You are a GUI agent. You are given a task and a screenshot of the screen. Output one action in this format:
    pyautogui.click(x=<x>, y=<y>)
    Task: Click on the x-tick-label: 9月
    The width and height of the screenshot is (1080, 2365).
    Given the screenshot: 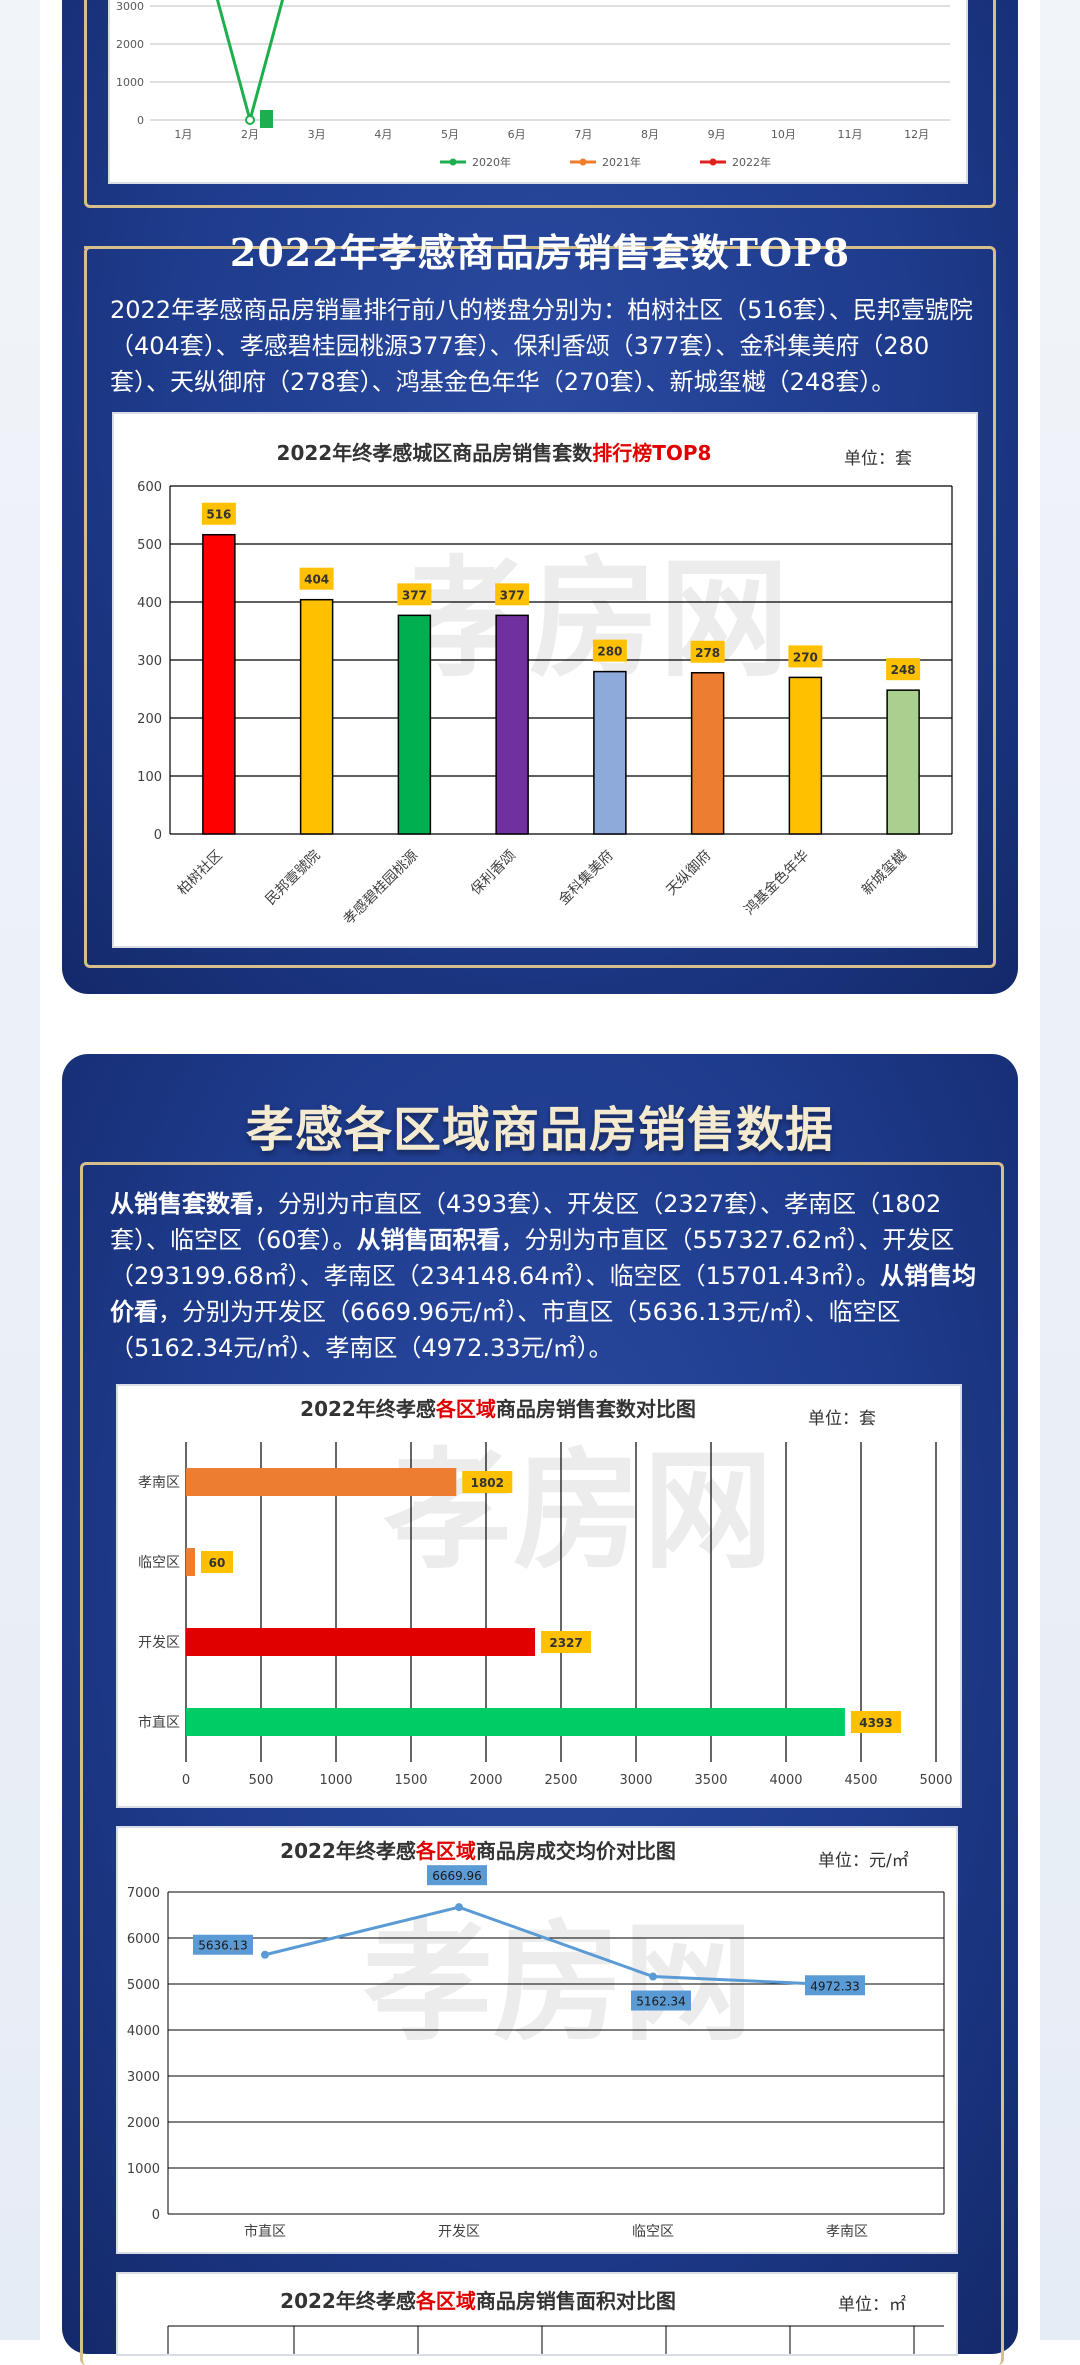 What is the action you would take?
    pyautogui.click(x=717, y=134)
    